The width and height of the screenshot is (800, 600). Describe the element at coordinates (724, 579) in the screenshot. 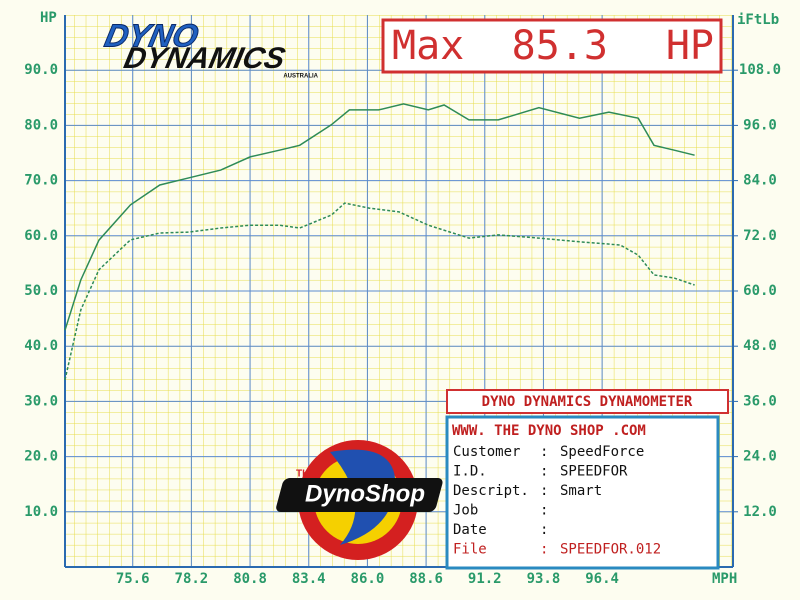

I see `x-axis-label: MPH` at that location.